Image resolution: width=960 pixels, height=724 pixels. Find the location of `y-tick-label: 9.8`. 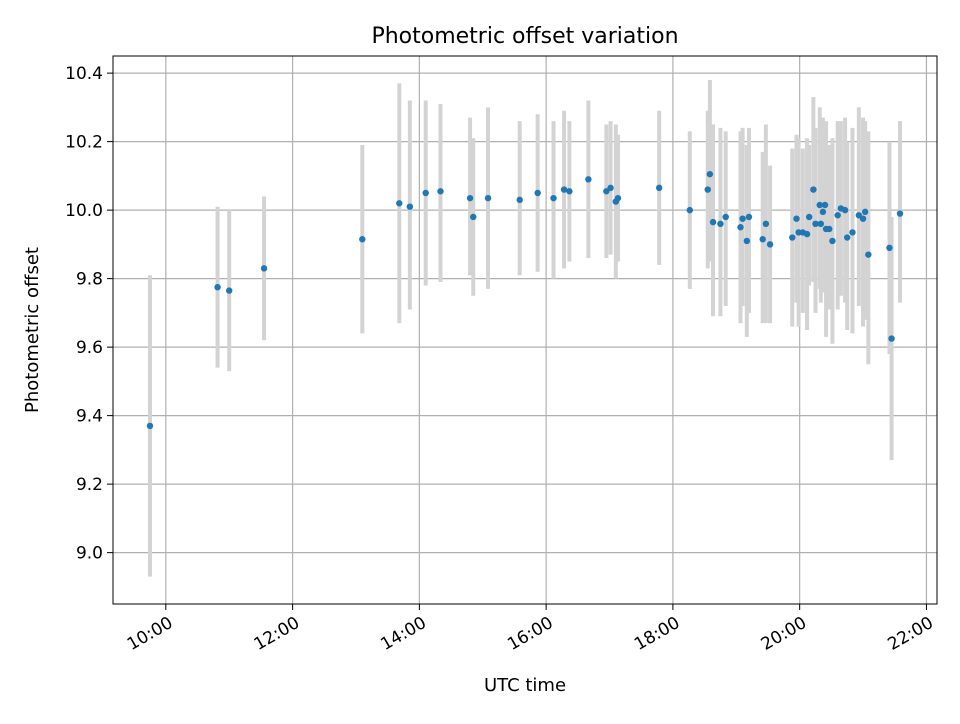

y-tick-label: 9.8 is located at coordinates (89, 280).